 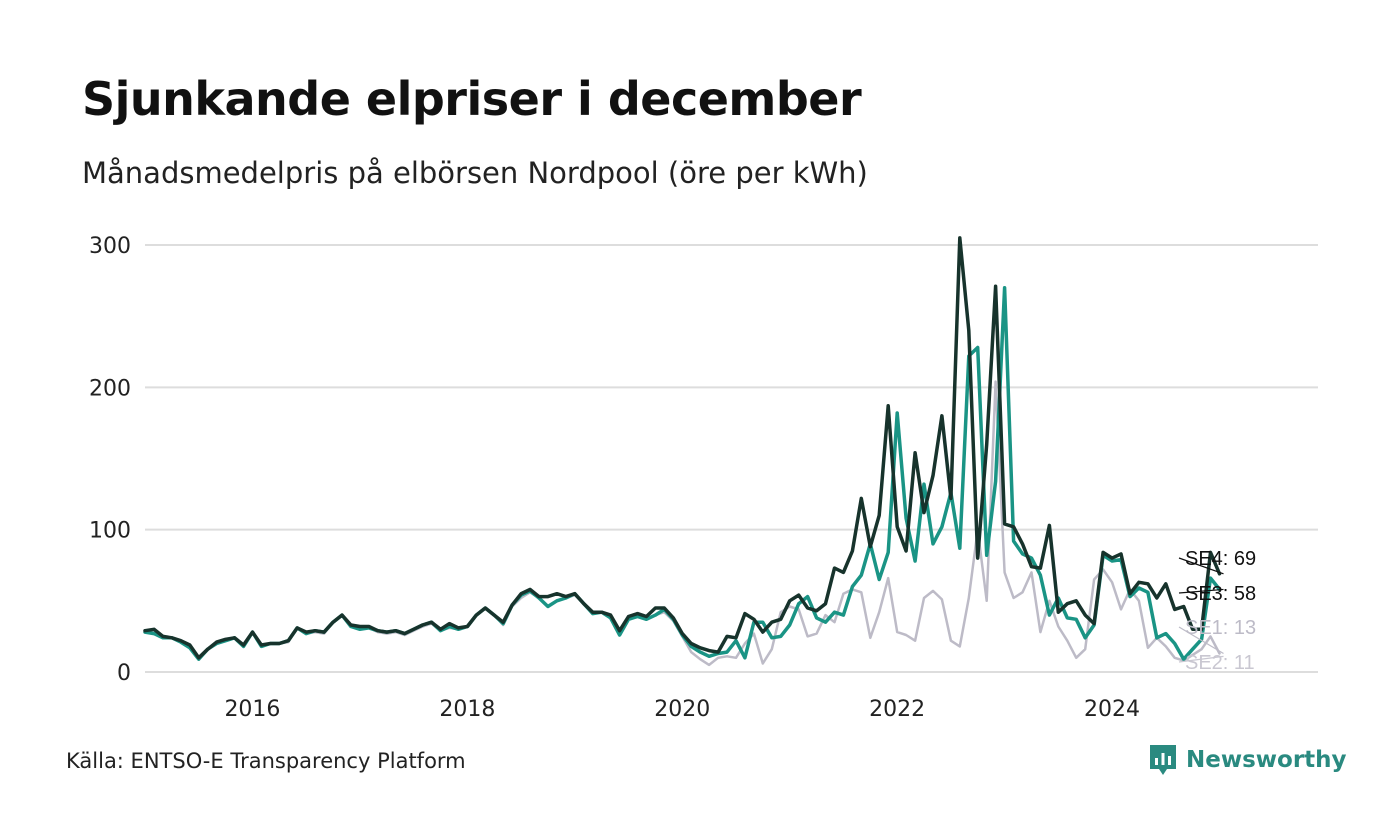 What do you see at coordinates (1266, 760) in the screenshot?
I see `brand-name: Newsworthy` at bounding box center [1266, 760].